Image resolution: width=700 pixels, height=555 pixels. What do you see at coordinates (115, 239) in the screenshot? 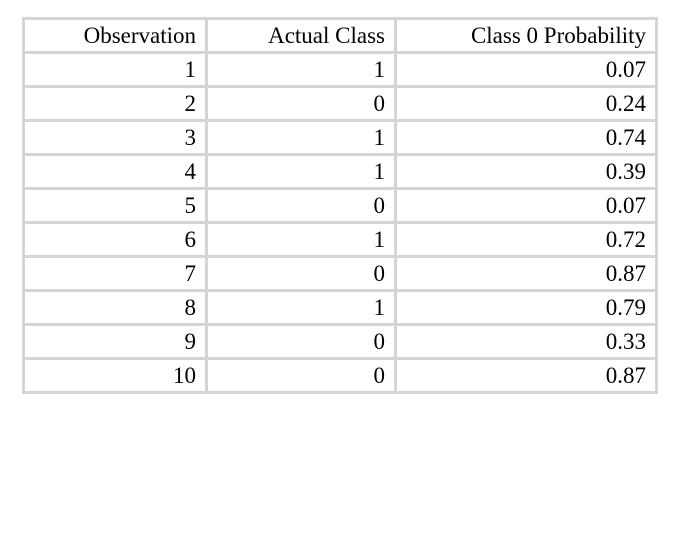
I see `observation-cell: 6` at bounding box center [115, 239].